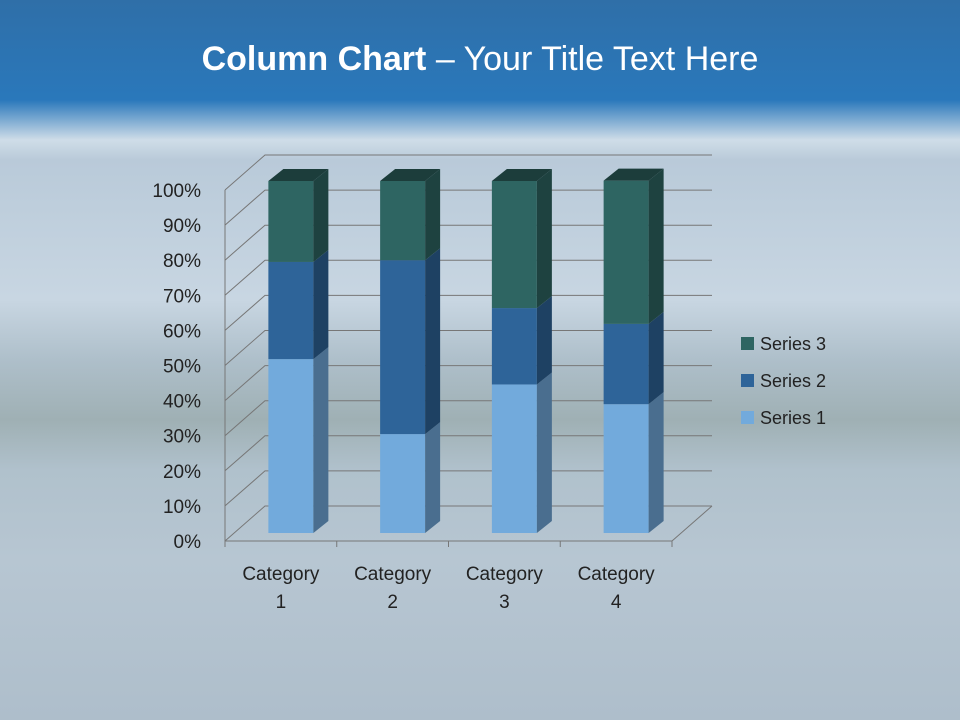  Describe the element at coordinates (182, 402) in the screenshot. I see `y-tick-label: 40%` at that location.